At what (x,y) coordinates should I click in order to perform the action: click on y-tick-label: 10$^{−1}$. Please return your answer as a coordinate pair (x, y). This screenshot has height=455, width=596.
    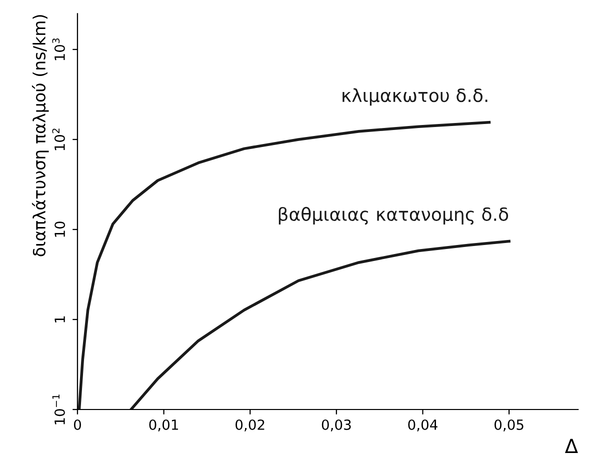
    Looking at the image, I should click on (58, 409).